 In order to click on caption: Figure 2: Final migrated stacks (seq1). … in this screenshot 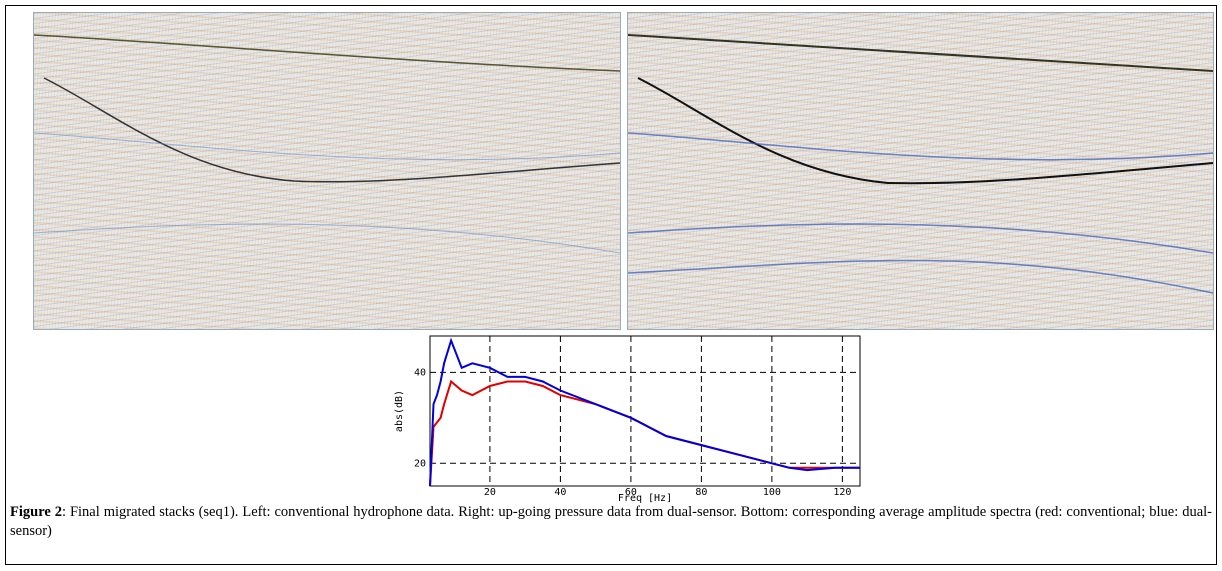, I will do `click(611, 522)`.